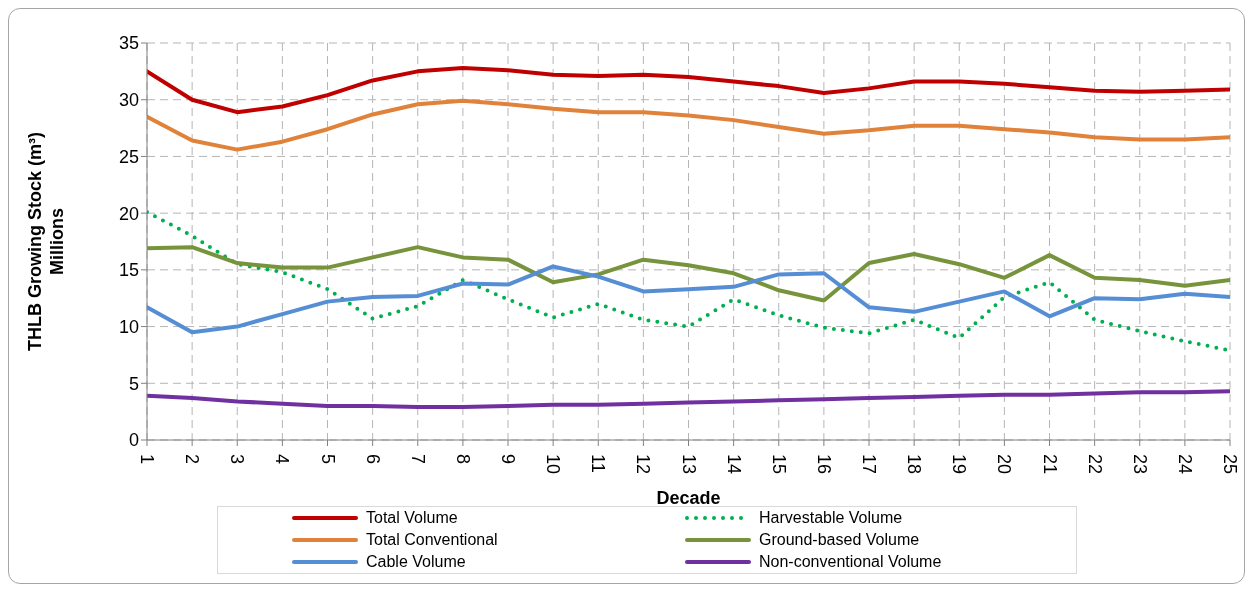 The width and height of the screenshot is (1253, 592). What do you see at coordinates (128, 43) in the screenshot?
I see `y-tick-label: 35` at bounding box center [128, 43].